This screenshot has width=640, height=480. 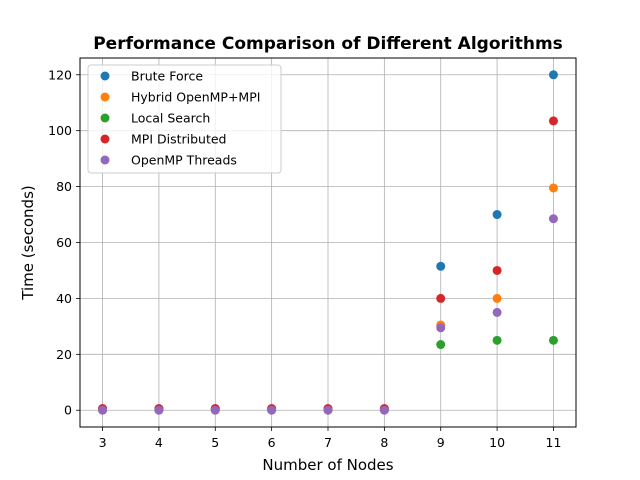 What do you see at coordinates (497, 442) in the screenshot?
I see `x-tick-label: 10` at bounding box center [497, 442].